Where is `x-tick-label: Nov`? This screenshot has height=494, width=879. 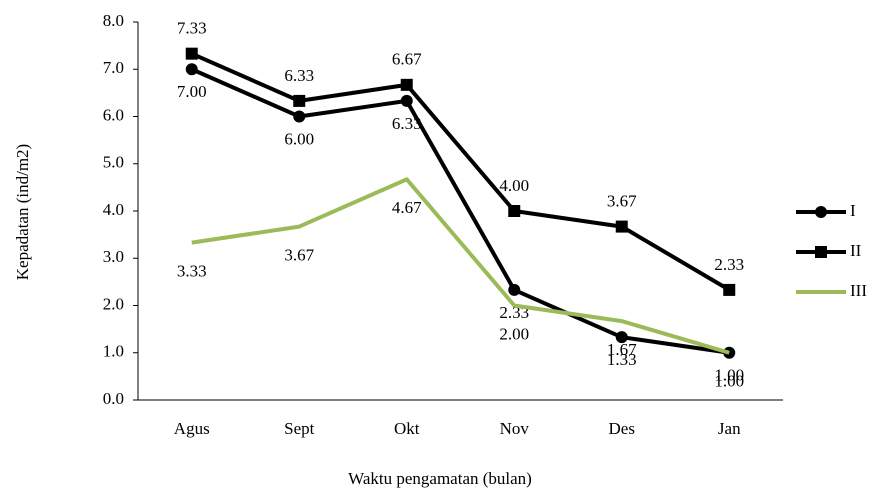
x-tick-label: Nov is located at coordinates (515, 428).